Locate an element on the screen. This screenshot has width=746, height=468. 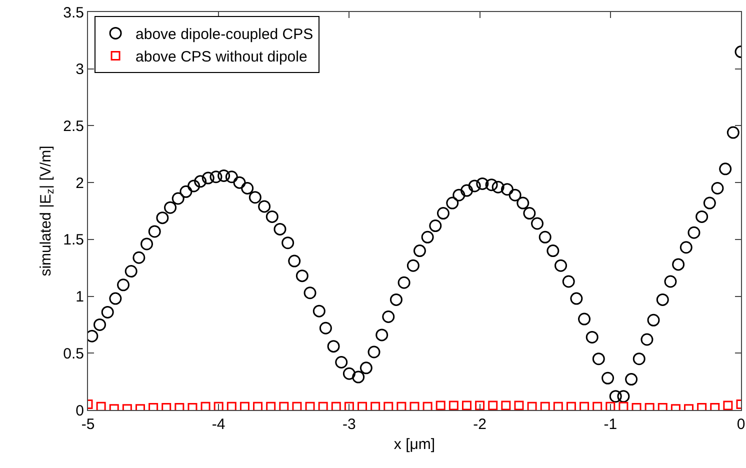
legend-label: above dipole-coupled CPS is located at coordinates (225, 35).